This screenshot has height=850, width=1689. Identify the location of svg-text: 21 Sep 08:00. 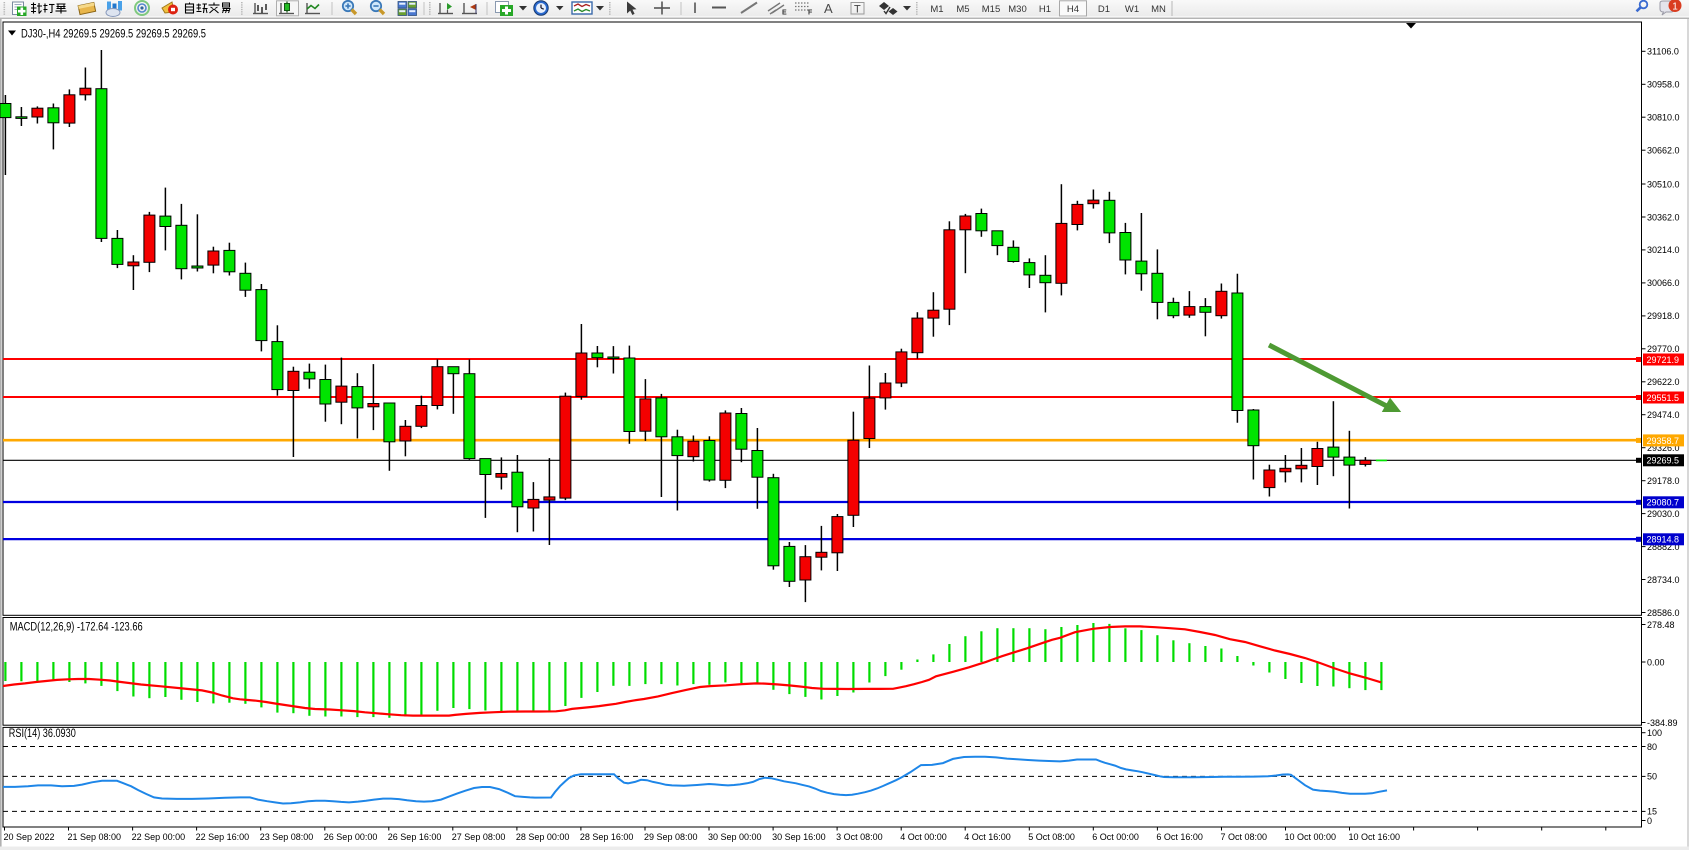
(95, 837).